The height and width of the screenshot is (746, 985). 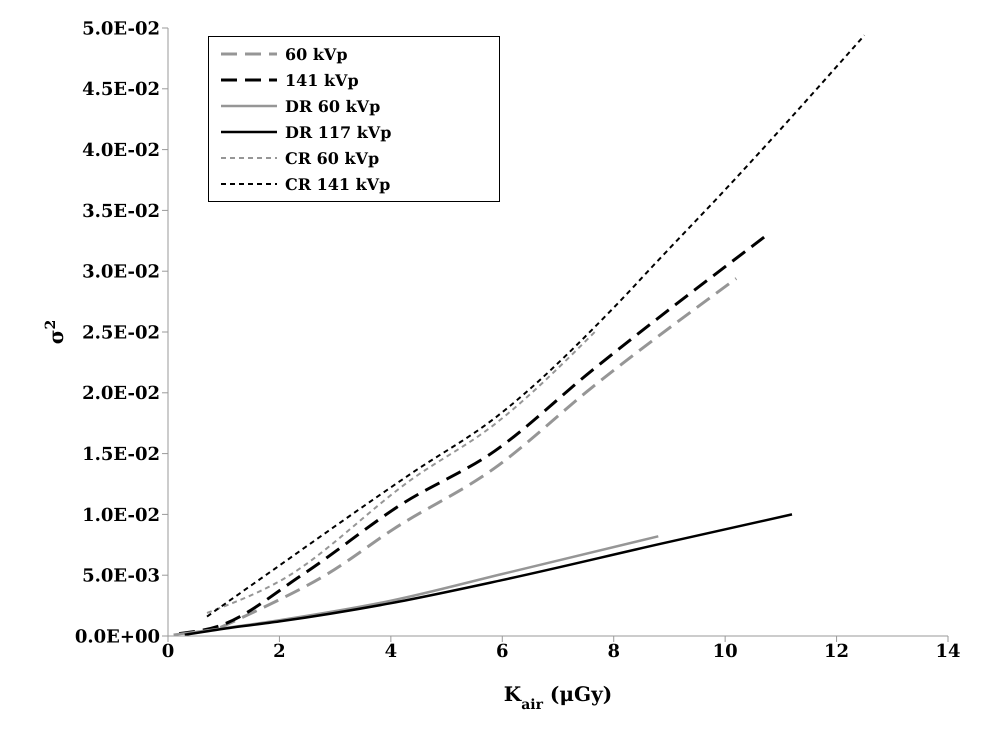 What do you see at coordinates (613, 651) in the screenshot?
I see `x-tick-label: 8` at bounding box center [613, 651].